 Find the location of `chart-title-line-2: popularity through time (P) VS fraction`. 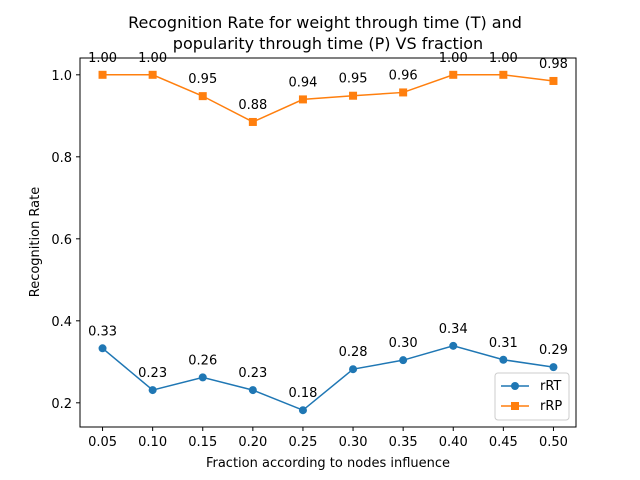

chart-title-line-2: popularity through time (P) VS fraction is located at coordinates (328, 43).